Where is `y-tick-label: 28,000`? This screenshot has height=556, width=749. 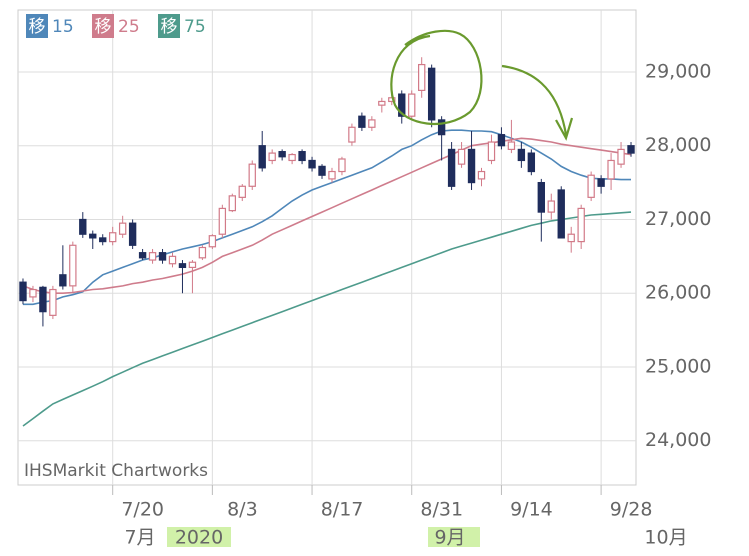
y-tick-label: 28,000 is located at coordinates (678, 145).